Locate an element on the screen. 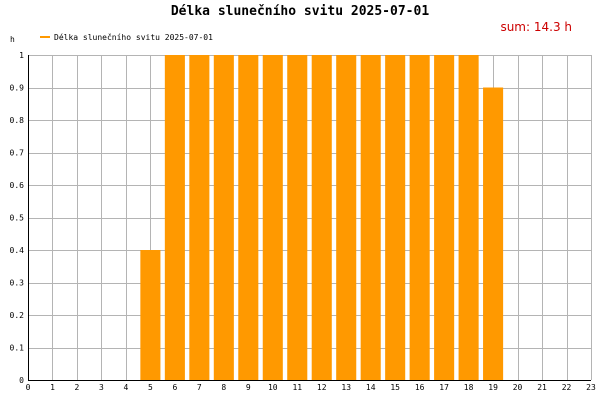 The image size is (600, 400). y-tick-labels: 0 0.1 0.2 0.3 0.4 0.5 0.6 0.7 0.8 0.9 1 is located at coordinates (17, 218).